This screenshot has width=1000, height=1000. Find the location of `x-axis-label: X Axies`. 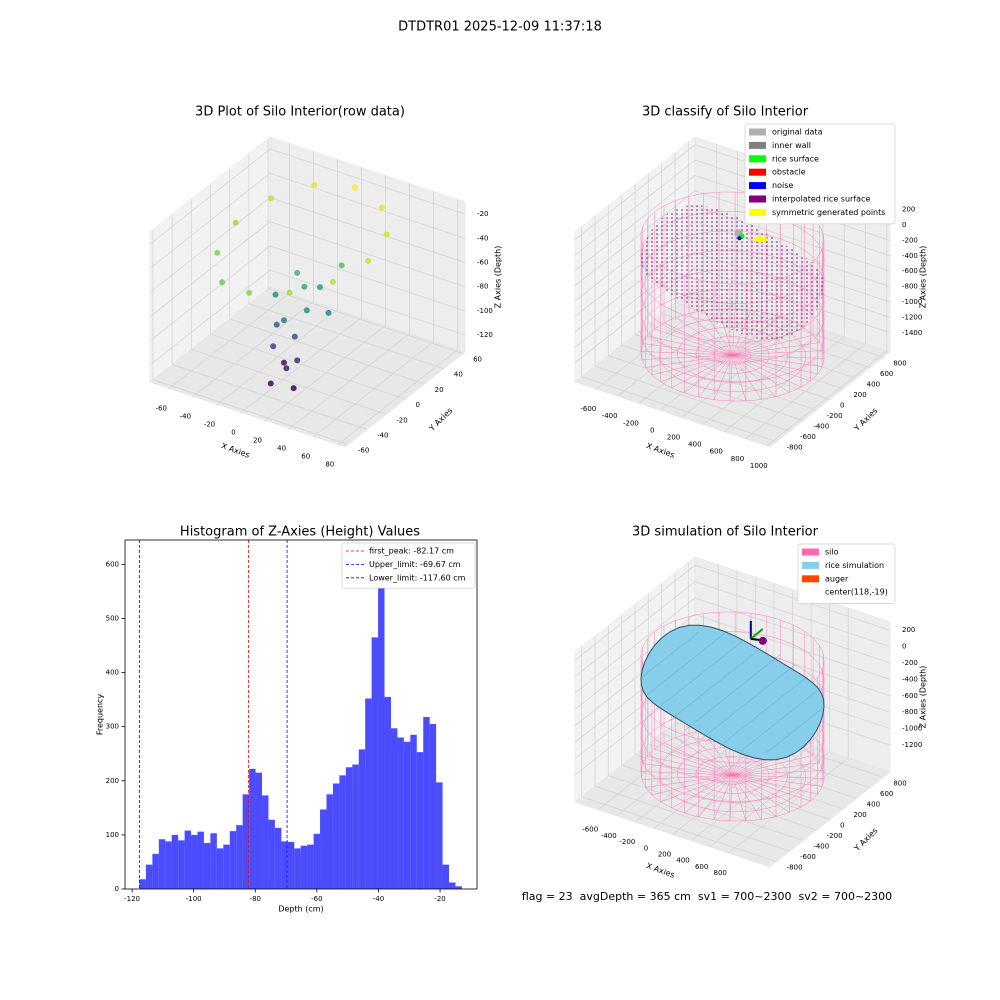

x-axis-label: X Axies is located at coordinates (235, 450).